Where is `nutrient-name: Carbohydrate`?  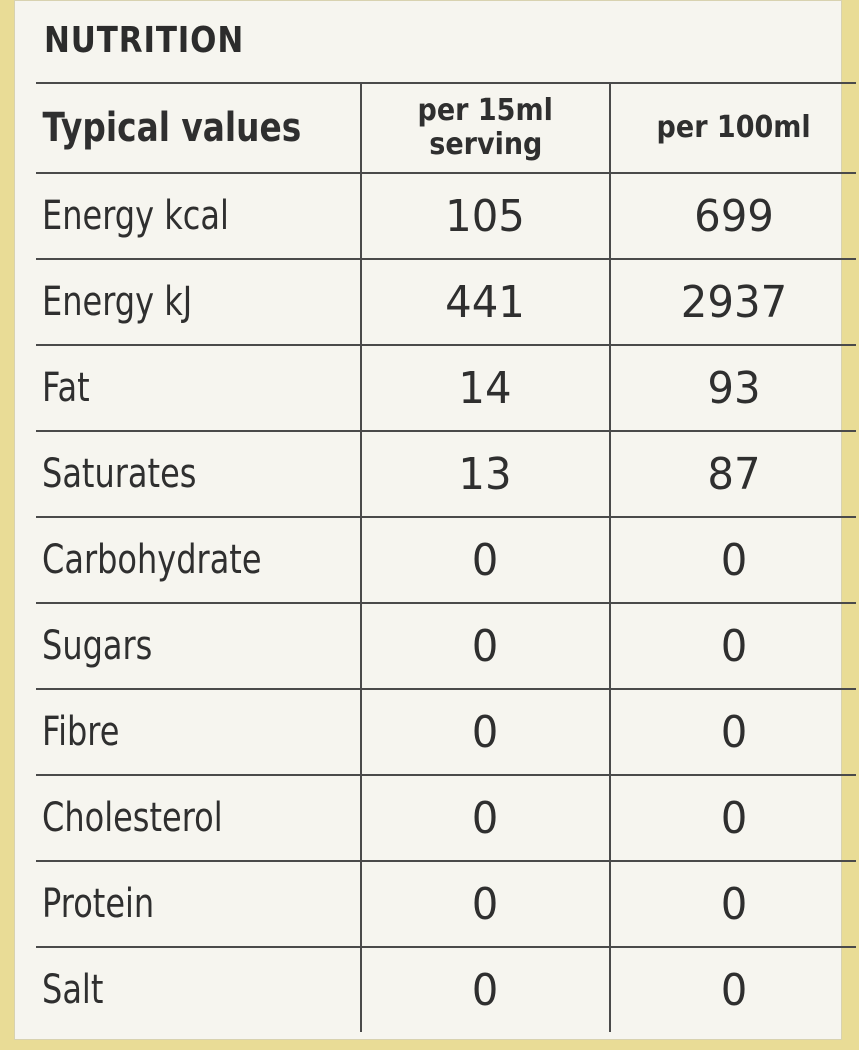 nutrient-name: Carbohydrate is located at coordinates (152, 560).